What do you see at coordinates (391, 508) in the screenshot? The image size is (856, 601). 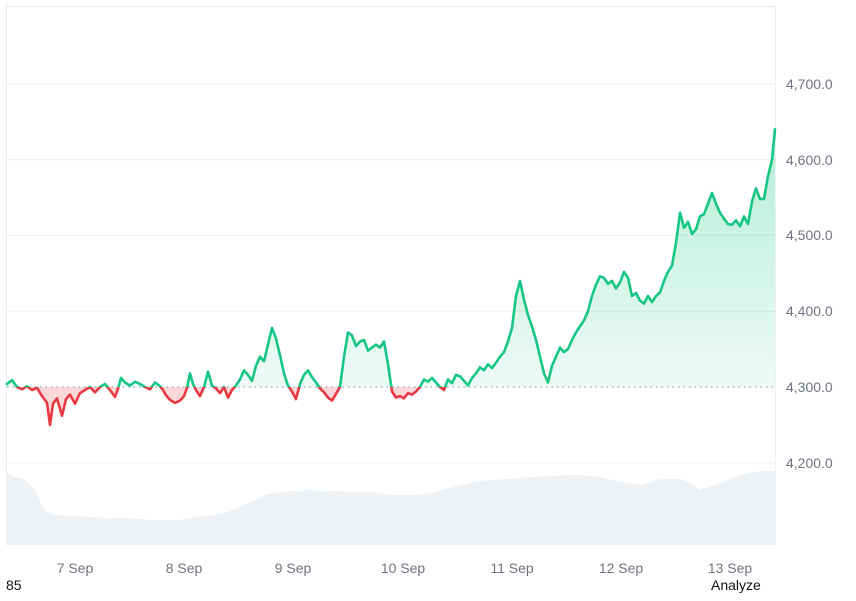 I see `volume-area` at bounding box center [391, 508].